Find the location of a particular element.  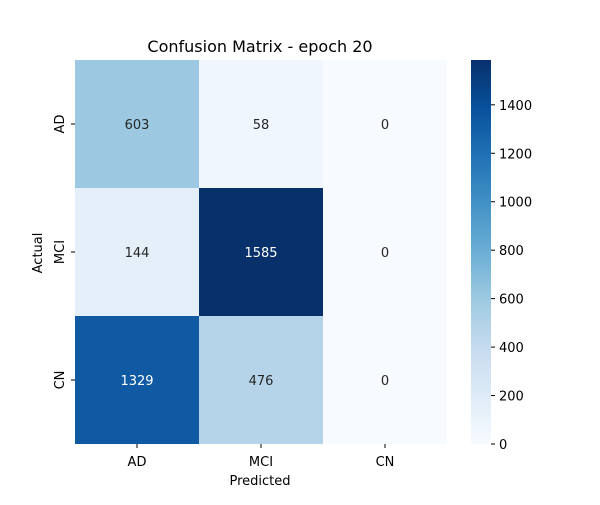

colorbar-tick-label: 200 is located at coordinates (511, 397).